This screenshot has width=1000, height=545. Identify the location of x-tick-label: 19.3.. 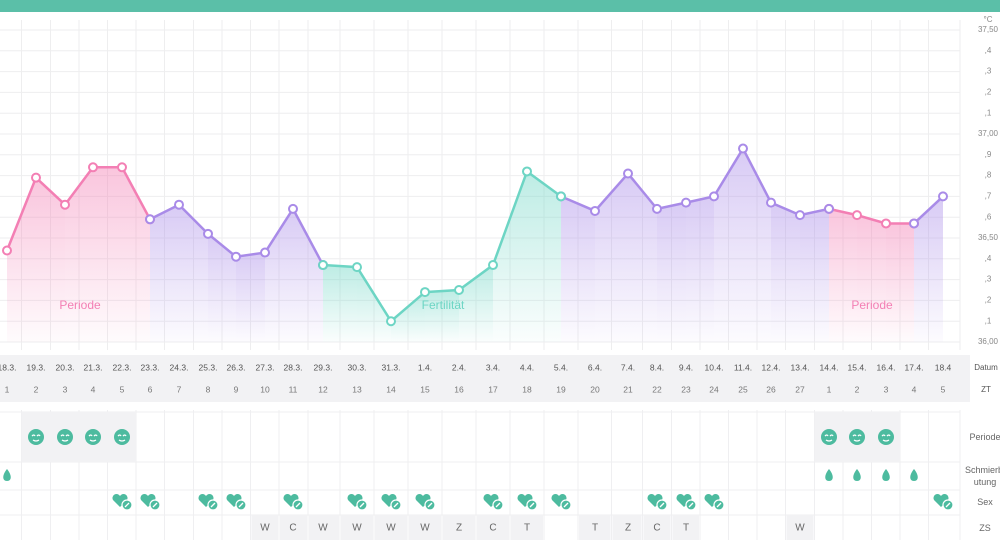
(36, 367).